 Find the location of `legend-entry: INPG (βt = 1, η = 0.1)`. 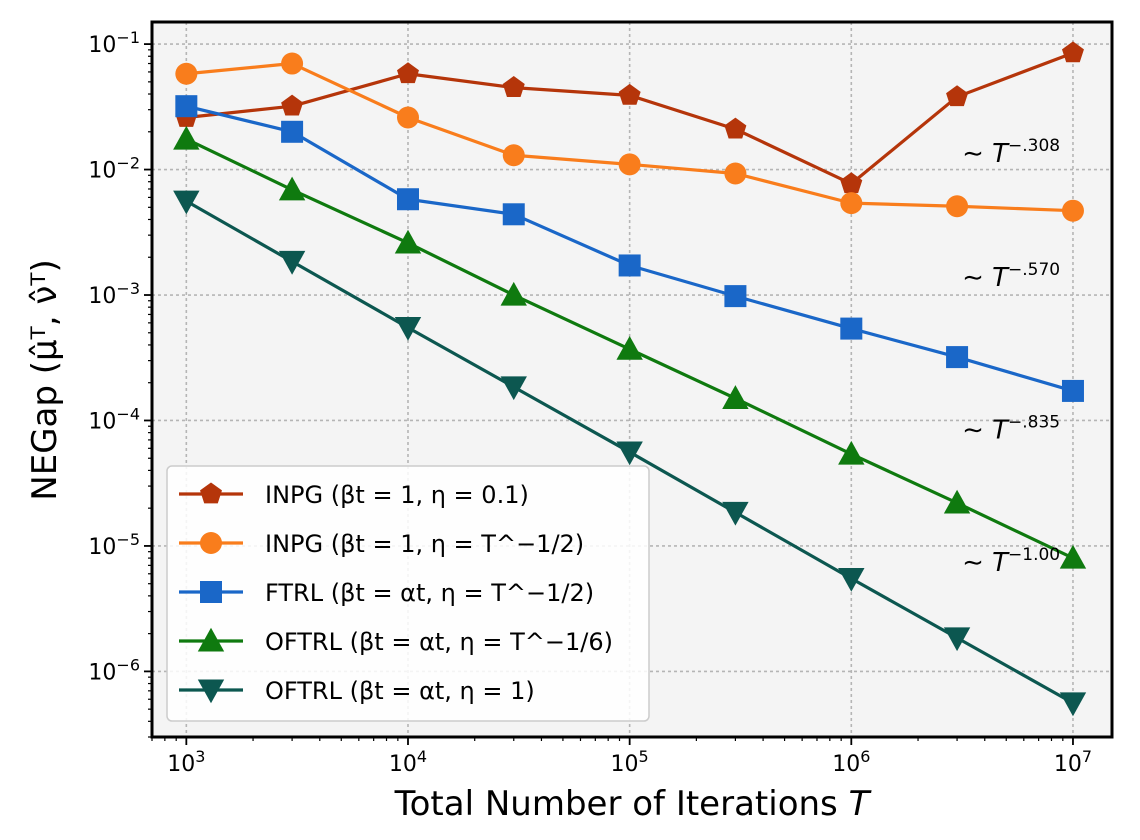

legend-entry: INPG (βt = 1, η = 0.1) is located at coordinates (354, 495).